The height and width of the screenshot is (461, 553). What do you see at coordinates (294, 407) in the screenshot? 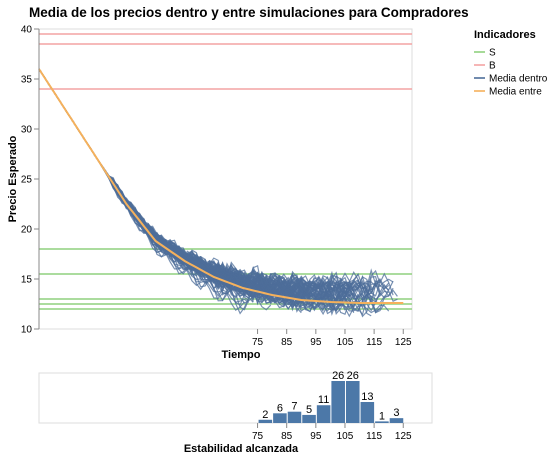
I see `histogram-bar-label: 7` at bounding box center [294, 407].